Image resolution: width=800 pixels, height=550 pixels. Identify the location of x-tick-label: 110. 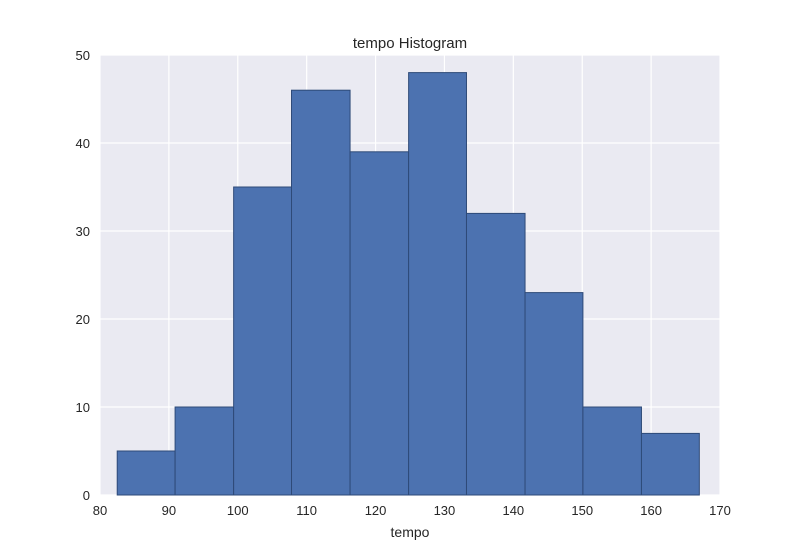
(306, 510).